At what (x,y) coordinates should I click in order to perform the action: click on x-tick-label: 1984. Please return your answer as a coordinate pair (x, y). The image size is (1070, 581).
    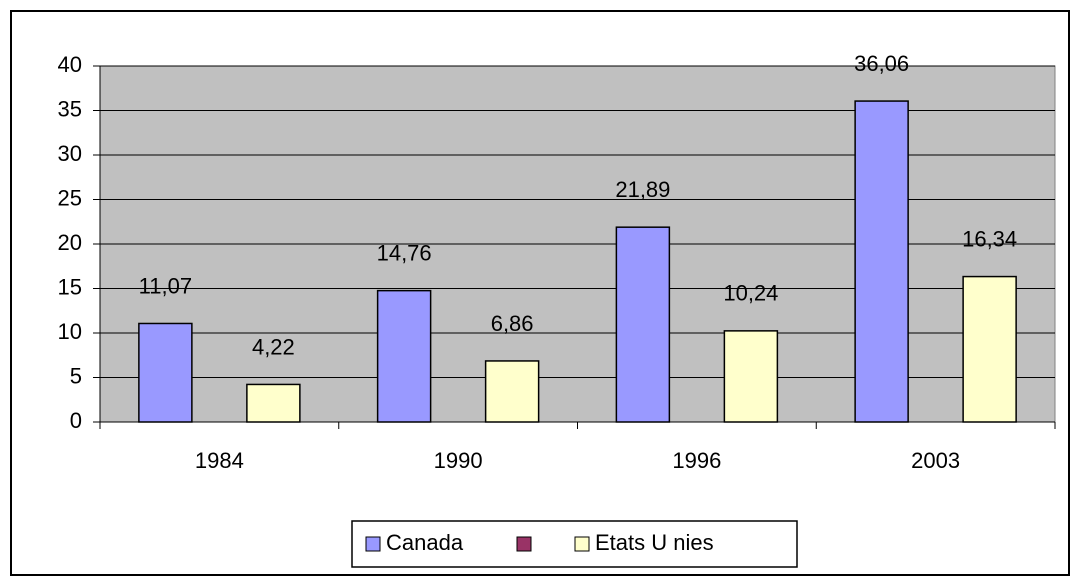
    Looking at the image, I should click on (219, 460).